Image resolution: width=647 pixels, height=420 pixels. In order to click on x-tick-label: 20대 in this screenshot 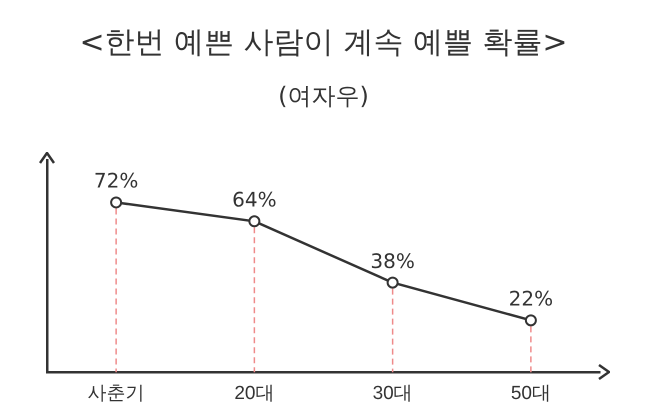, I will do `click(254, 393)`.